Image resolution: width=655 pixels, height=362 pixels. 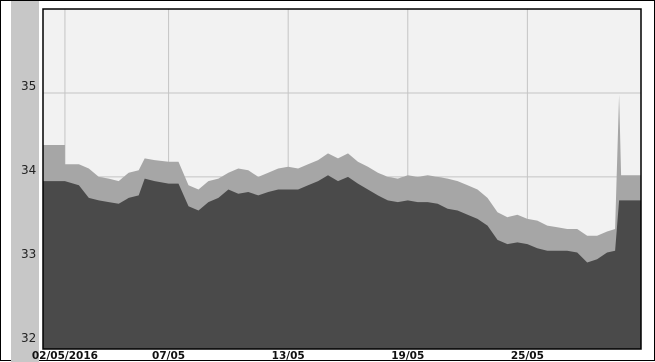 What do you see at coordinates (407, 356) in the screenshot?
I see `x-tick-label: 19/05` at bounding box center [407, 356].